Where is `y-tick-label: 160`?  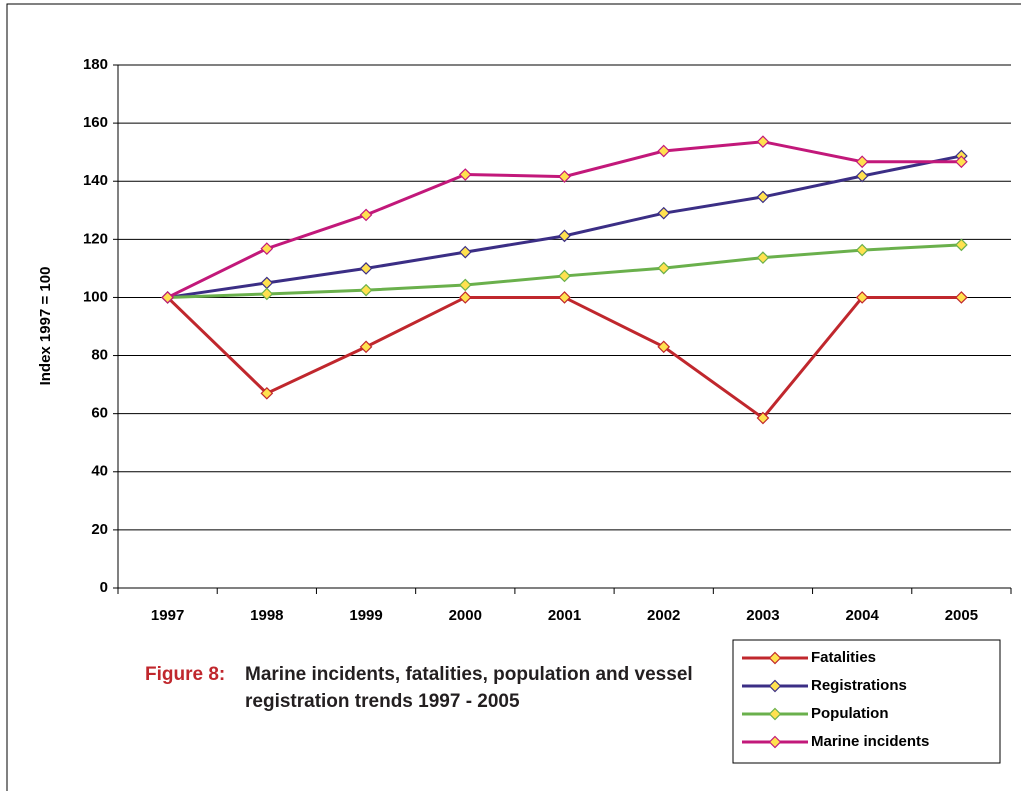
y-tick-label: 160 is located at coordinates (95, 122).